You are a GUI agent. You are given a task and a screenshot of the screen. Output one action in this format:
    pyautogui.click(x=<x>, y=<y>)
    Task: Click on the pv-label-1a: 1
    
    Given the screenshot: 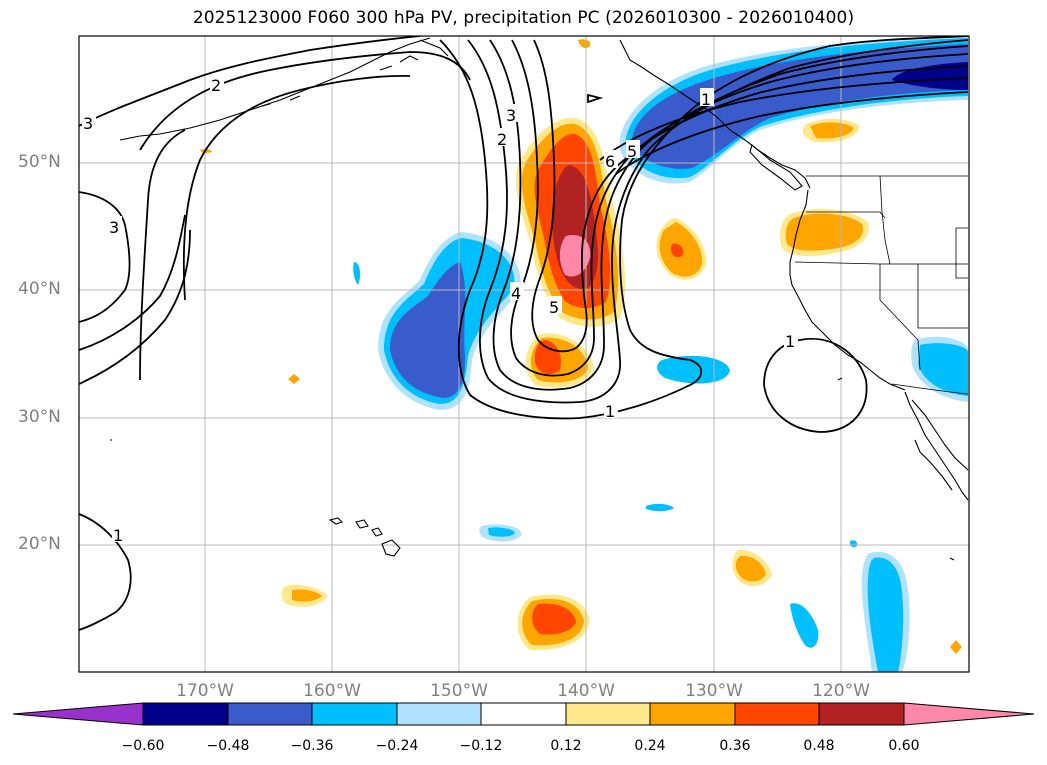 What is the action you would take?
    pyautogui.click(x=610, y=411)
    